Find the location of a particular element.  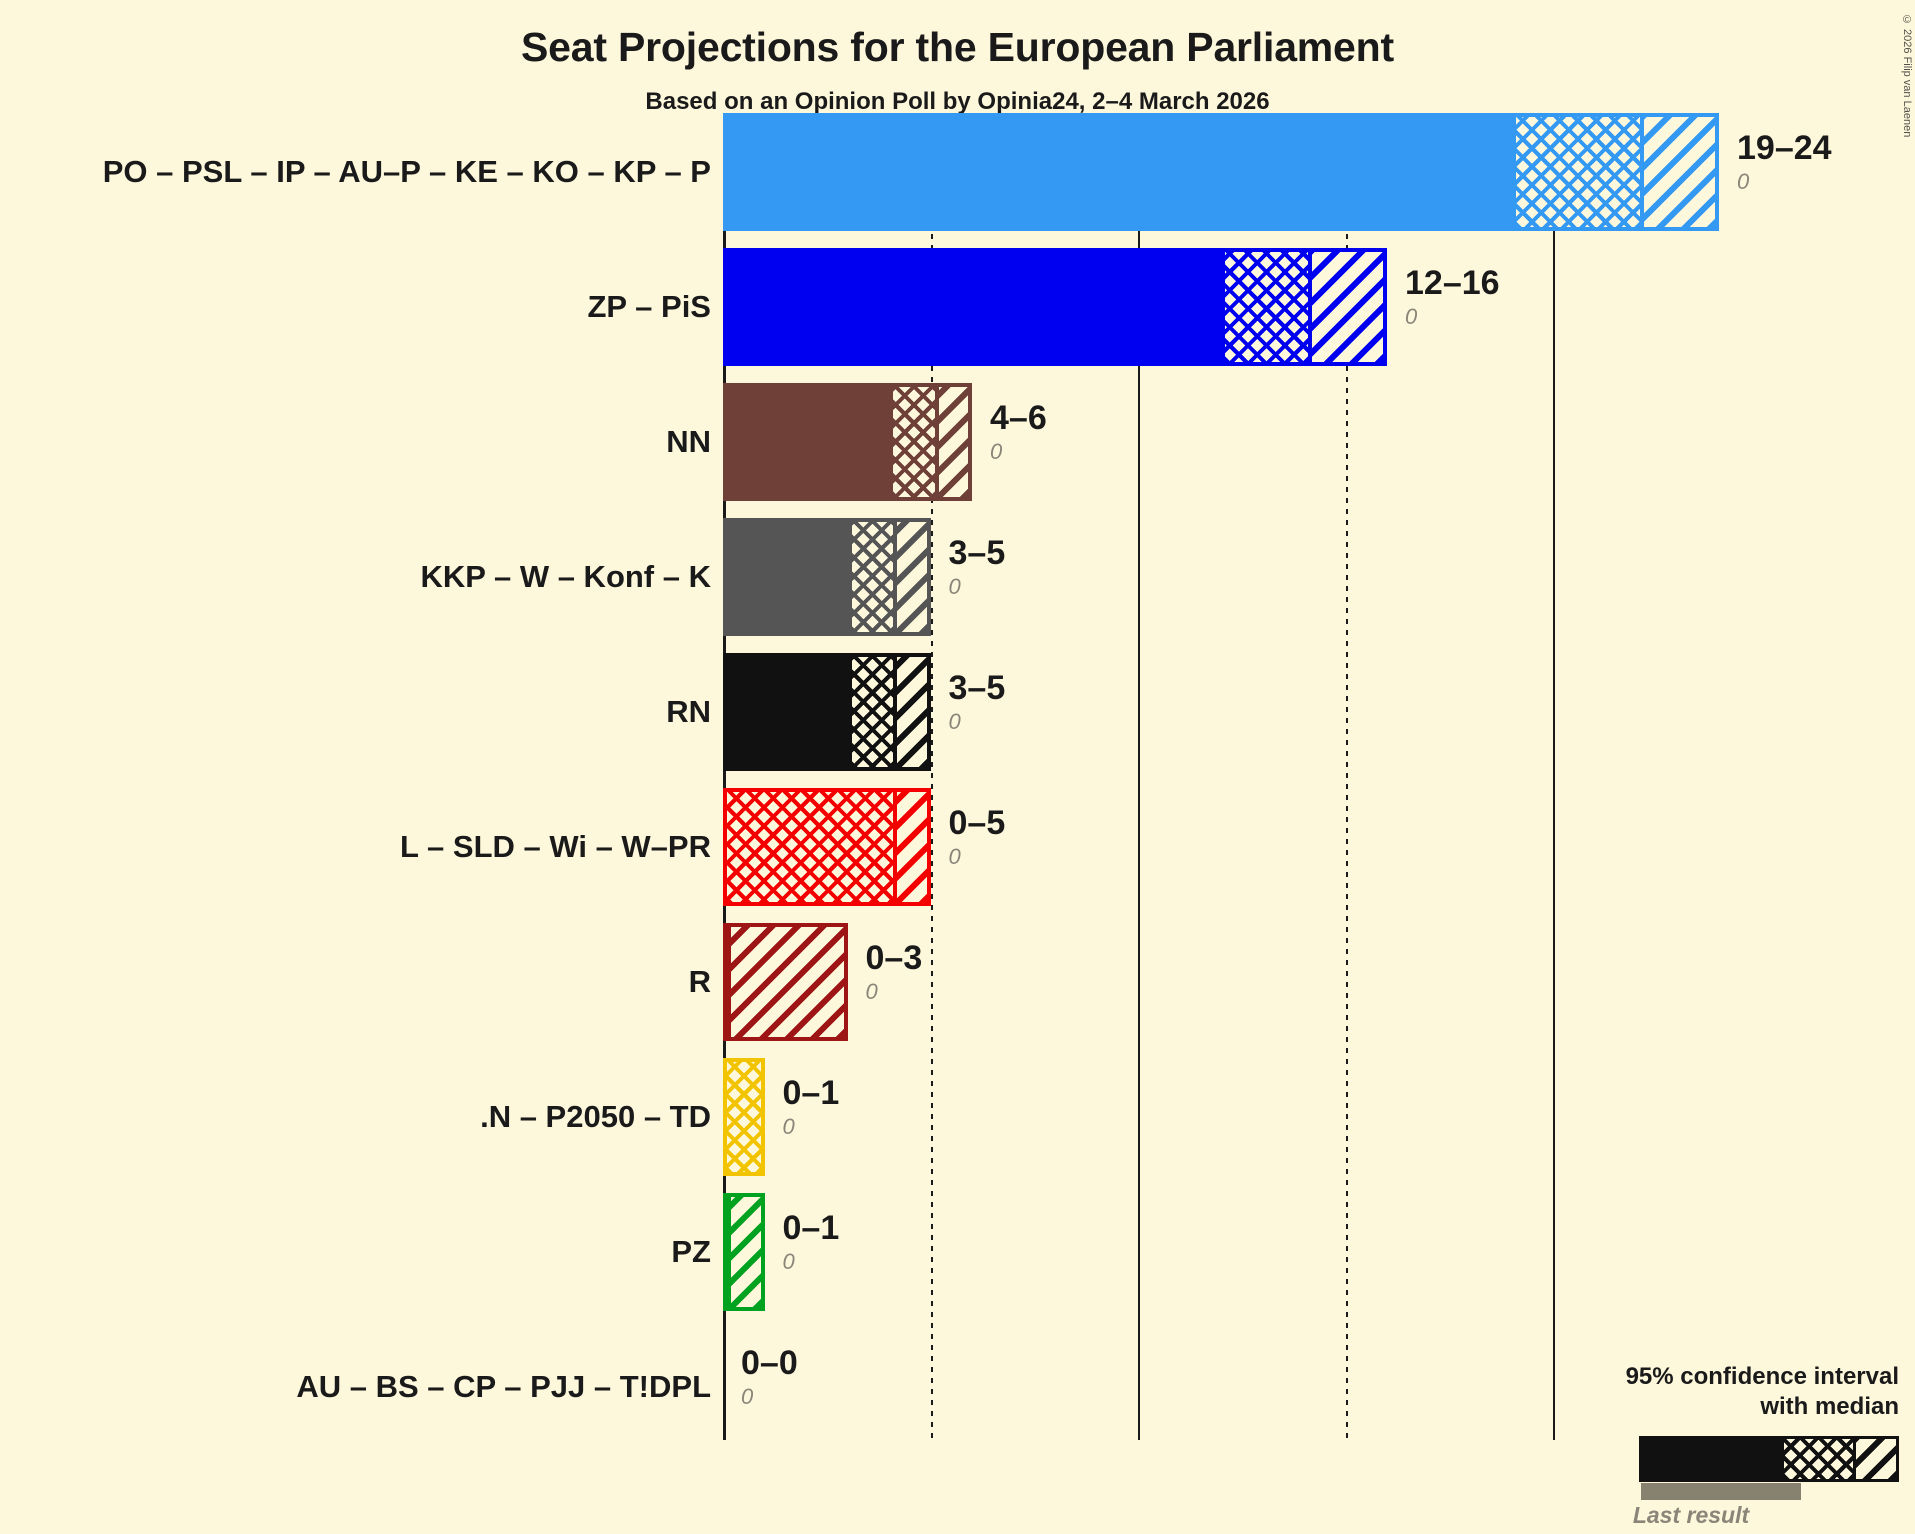

category-label: RN is located at coordinates (688, 711).